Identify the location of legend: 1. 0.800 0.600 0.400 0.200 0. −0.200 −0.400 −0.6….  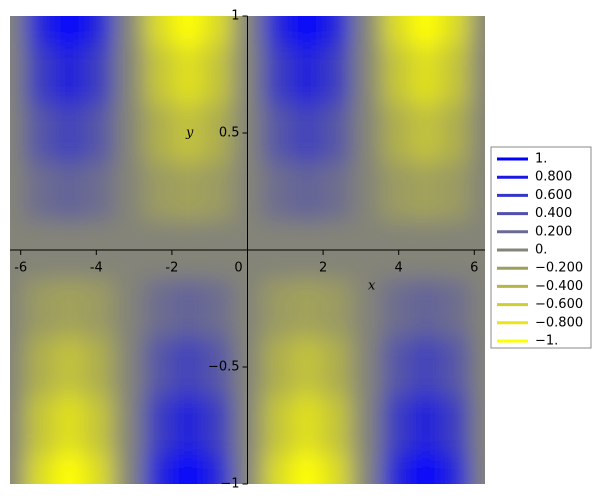
(540, 250).